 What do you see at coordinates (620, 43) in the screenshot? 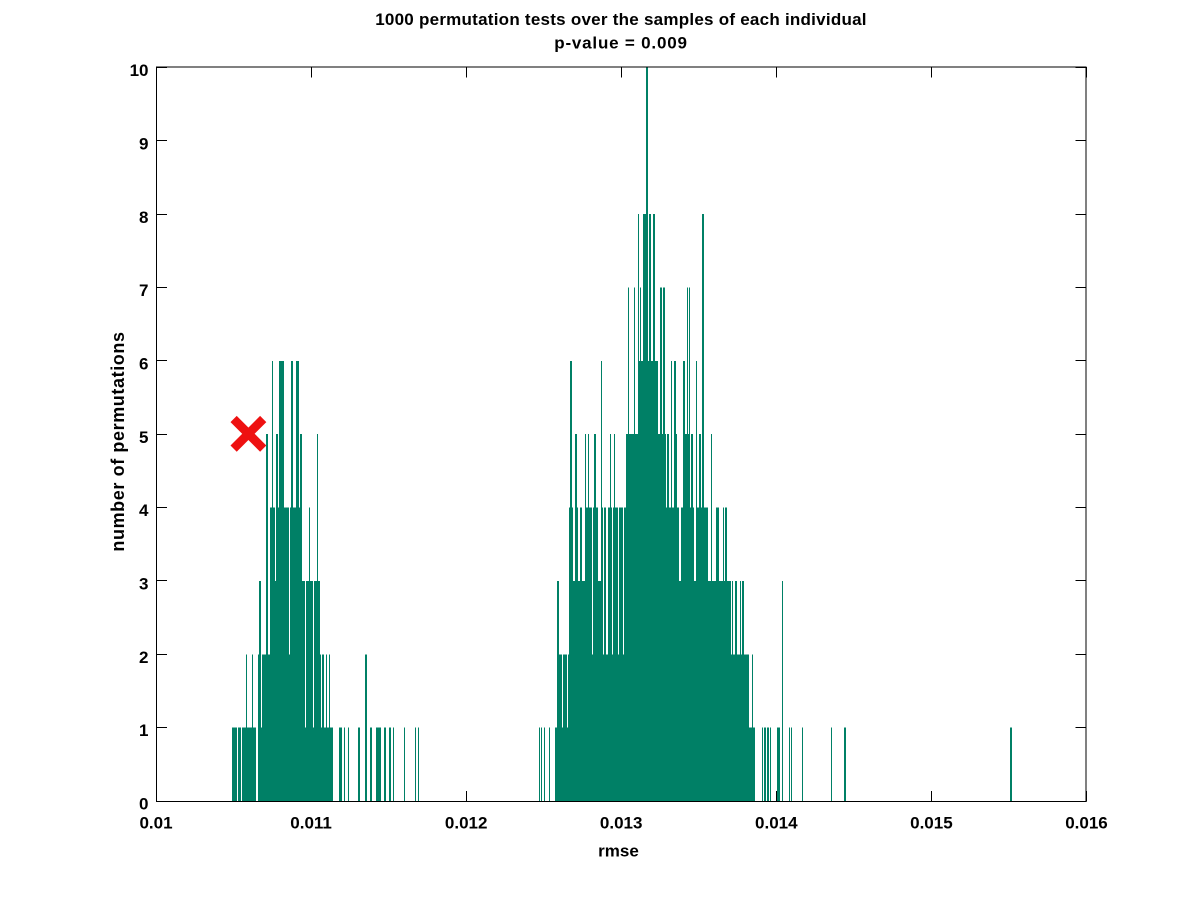
I see `svg-text: p-value = 0.009` at bounding box center [620, 43].